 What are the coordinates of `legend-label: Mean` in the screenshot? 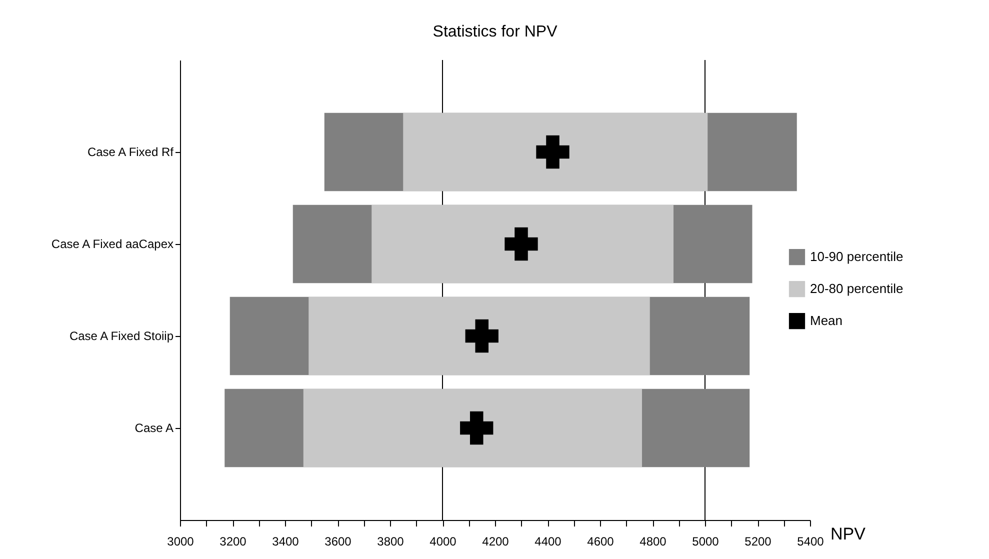 It's located at (826, 320).